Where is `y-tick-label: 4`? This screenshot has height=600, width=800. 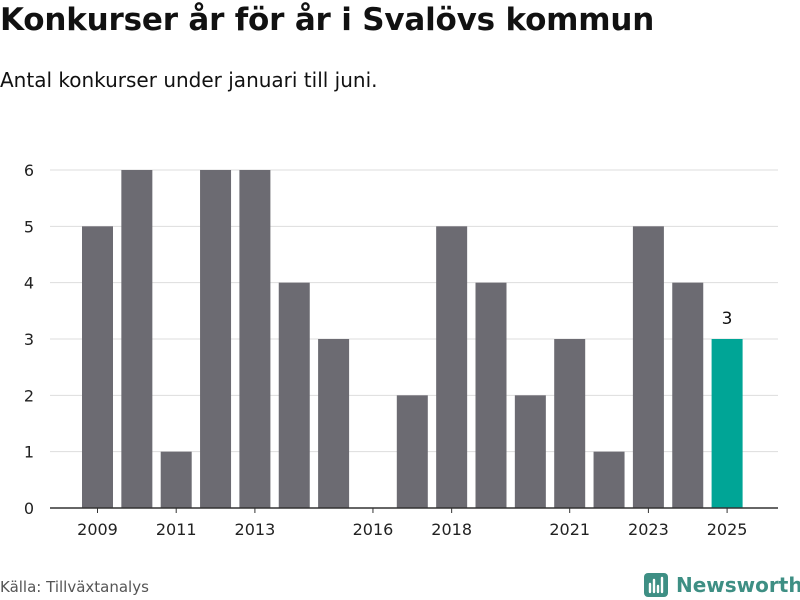
y-tick-label: 4 is located at coordinates (29, 283).